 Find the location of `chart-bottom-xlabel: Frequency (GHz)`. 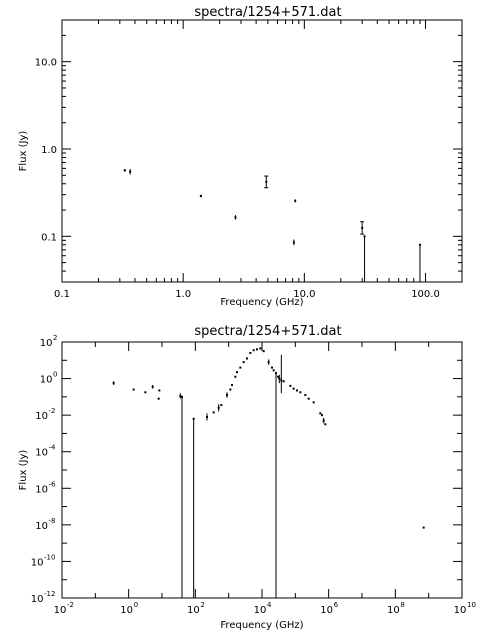

chart-bottom-xlabel: Frequency (GHz) is located at coordinates (261, 625).